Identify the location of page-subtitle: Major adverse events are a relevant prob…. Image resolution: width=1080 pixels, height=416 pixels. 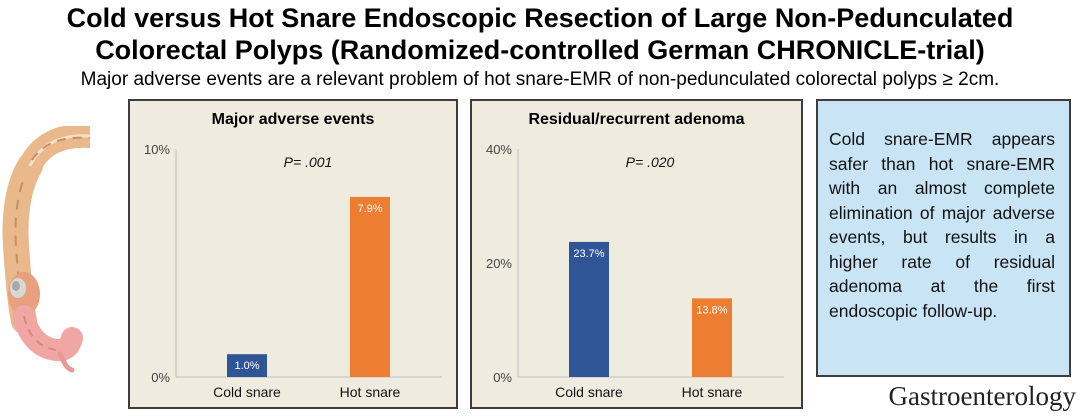
(540, 79).